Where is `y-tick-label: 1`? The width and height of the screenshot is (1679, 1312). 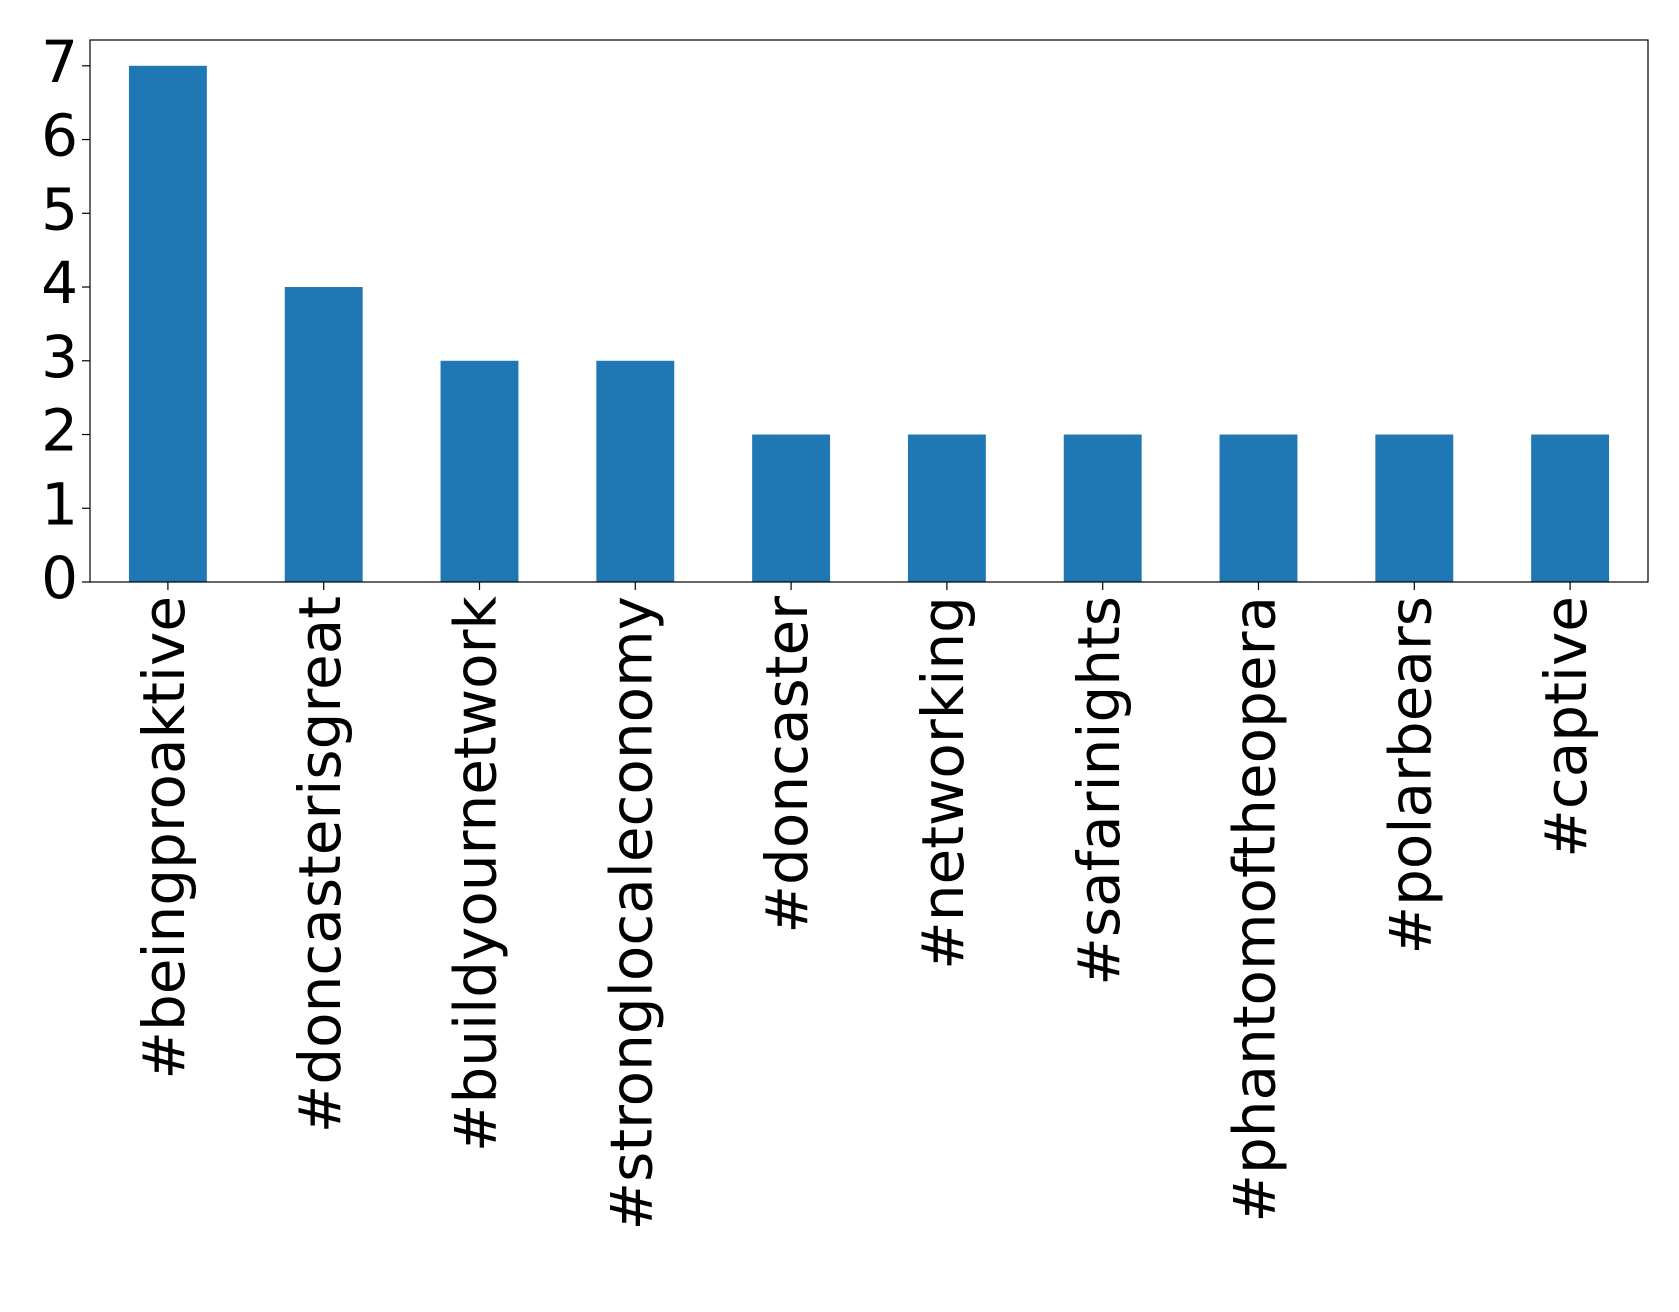
y-tick-label: 1 is located at coordinates (59, 504).